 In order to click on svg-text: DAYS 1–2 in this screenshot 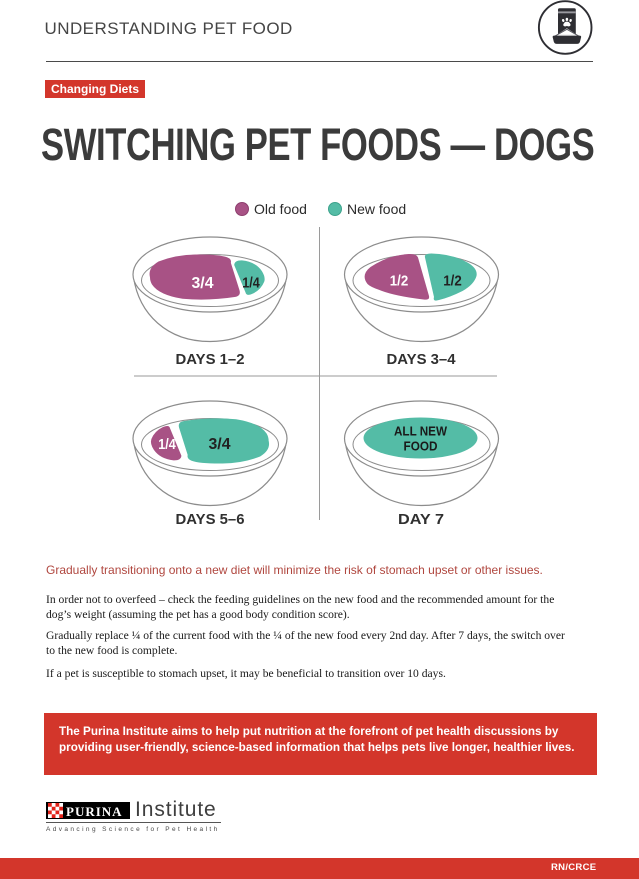, I will do `click(210, 359)`.